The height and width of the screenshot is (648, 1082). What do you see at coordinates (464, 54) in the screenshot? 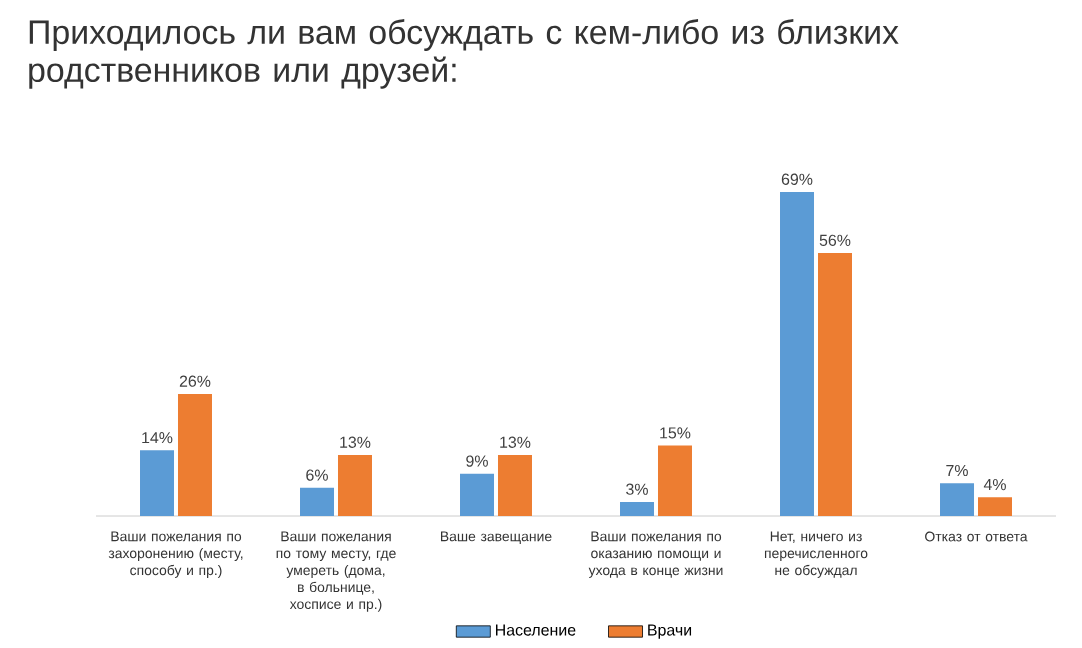
I see `chart-title: Приходилось ли вам обсуждать с кем-либо из близких родственников или друзей:` at bounding box center [464, 54].